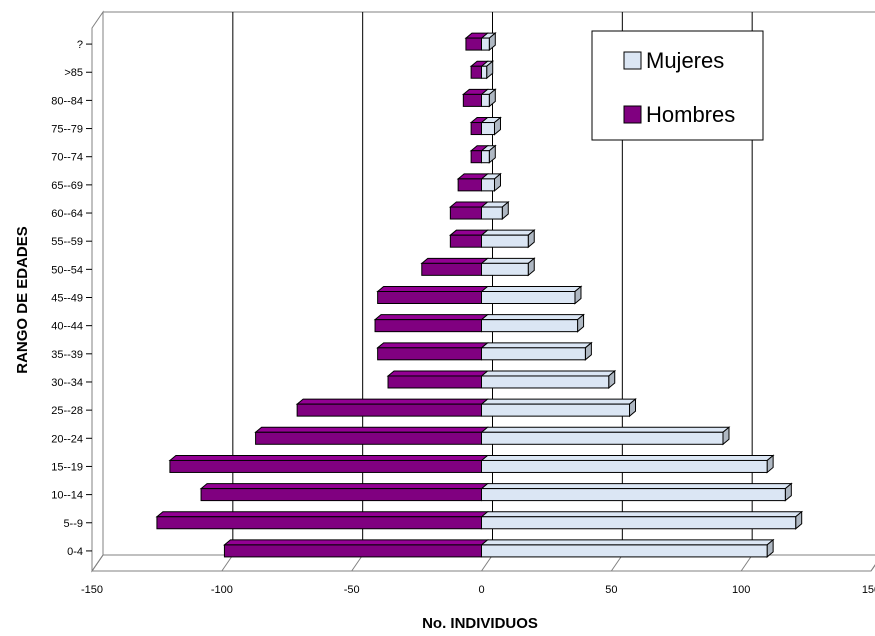 Image resolution: width=875 pixels, height=636 pixels. Describe the element at coordinates (67, 355) in the screenshot. I see `y-tick-label: 35--39` at that location.